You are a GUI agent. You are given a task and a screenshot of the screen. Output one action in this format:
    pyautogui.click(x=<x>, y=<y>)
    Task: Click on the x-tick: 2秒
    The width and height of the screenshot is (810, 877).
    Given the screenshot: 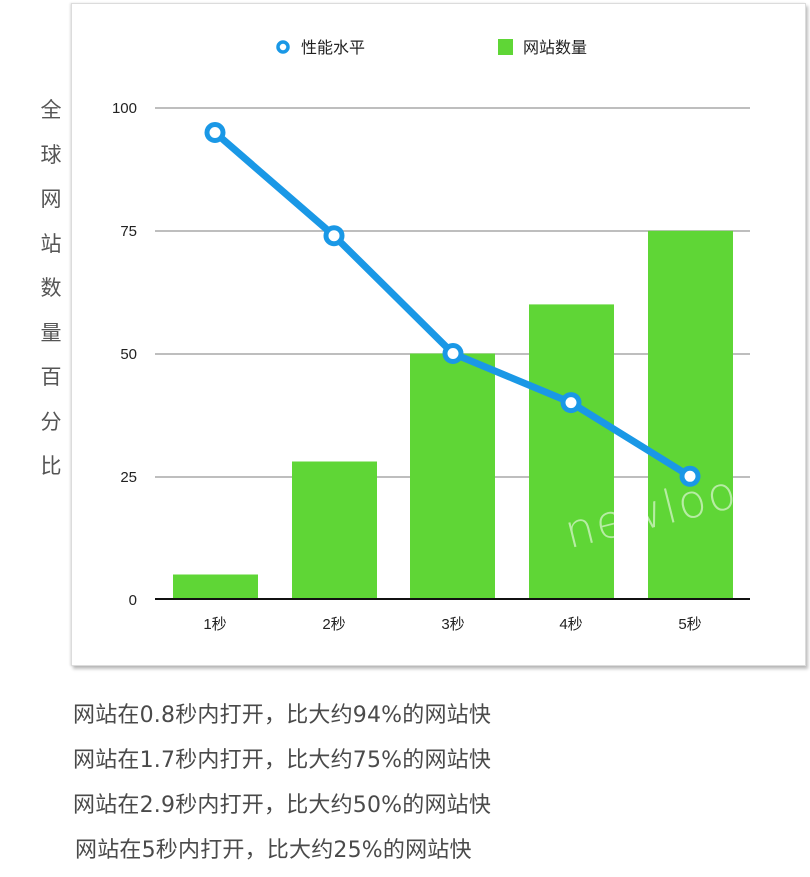 What is the action you would take?
    pyautogui.click(x=333, y=624)
    